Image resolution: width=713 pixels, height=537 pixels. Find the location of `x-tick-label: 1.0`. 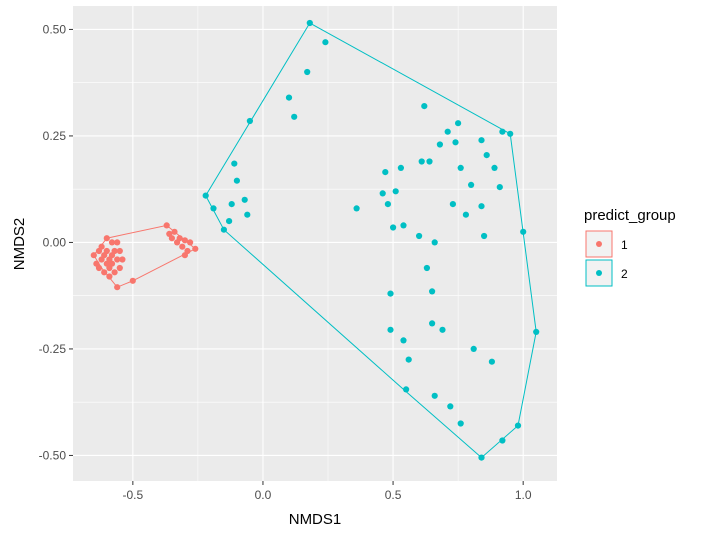

x-tick-label: 1.0 is located at coordinates (523, 495).